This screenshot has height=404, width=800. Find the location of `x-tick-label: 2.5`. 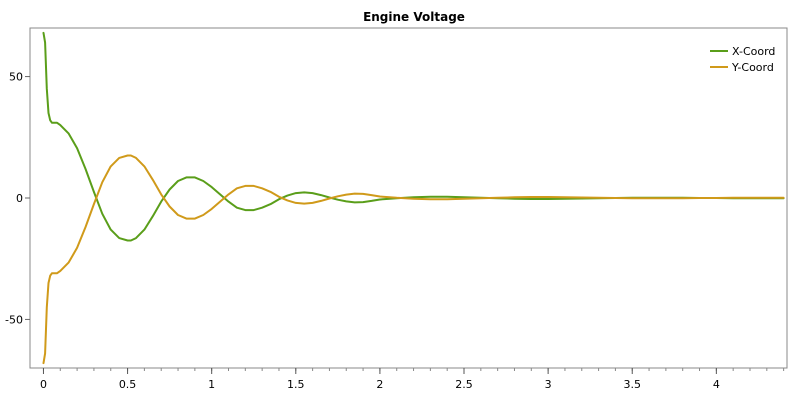

x-tick-label: 2.5 is located at coordinates (464, 384).